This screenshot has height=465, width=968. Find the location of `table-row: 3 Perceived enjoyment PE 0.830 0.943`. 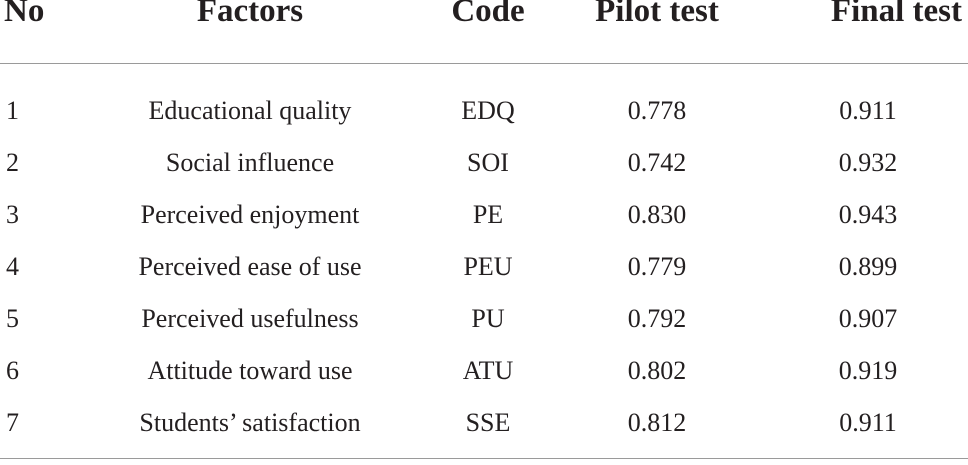

table-row: 3 Perceived enjoyment PE 0.830 0.943 is located at coordinates (484, 215).